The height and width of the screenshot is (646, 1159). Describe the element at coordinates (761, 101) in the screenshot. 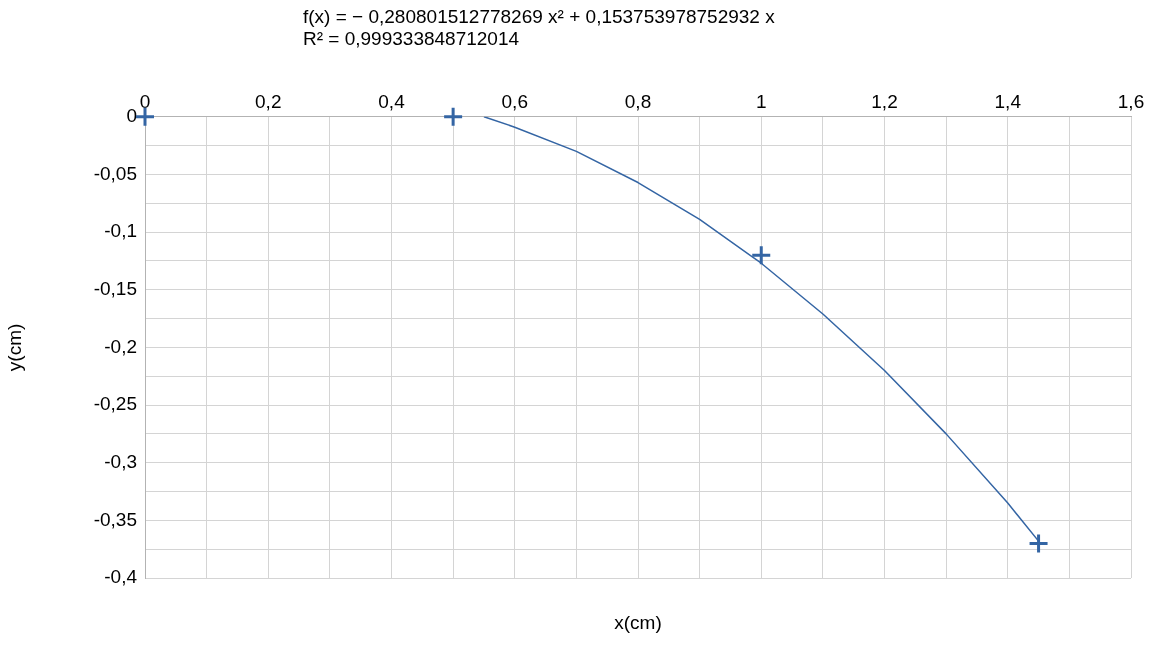

I see `x-tick-label: 1` at that location.